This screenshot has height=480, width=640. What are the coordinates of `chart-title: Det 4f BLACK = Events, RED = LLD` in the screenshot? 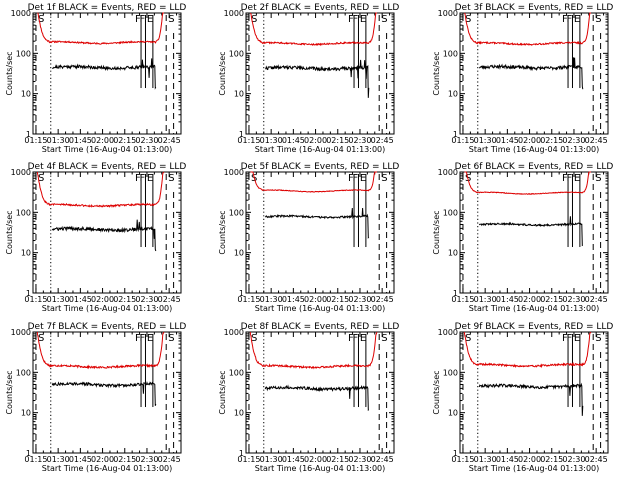 It's located at (107, 167).